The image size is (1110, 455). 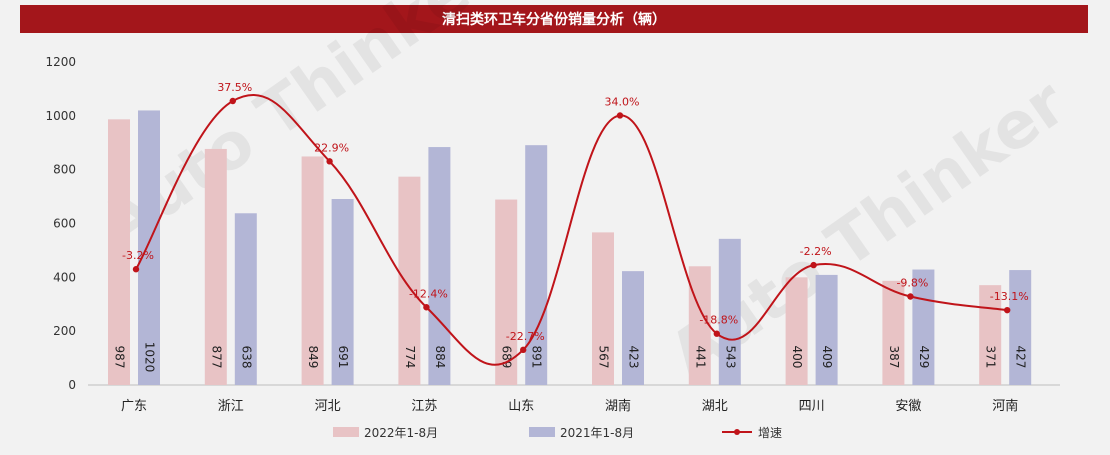 What do you see at coordinates (64, 277) in the screenshot?
I see `y-tick-label: 400` at bounding box center [64, 277].